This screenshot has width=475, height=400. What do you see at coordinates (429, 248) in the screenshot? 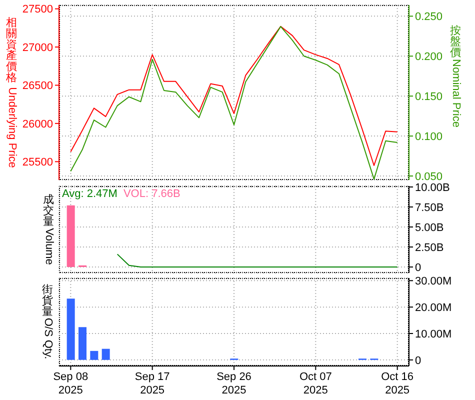
I see `y-tick-label: 2.50B` at bounding box center [429, 248].